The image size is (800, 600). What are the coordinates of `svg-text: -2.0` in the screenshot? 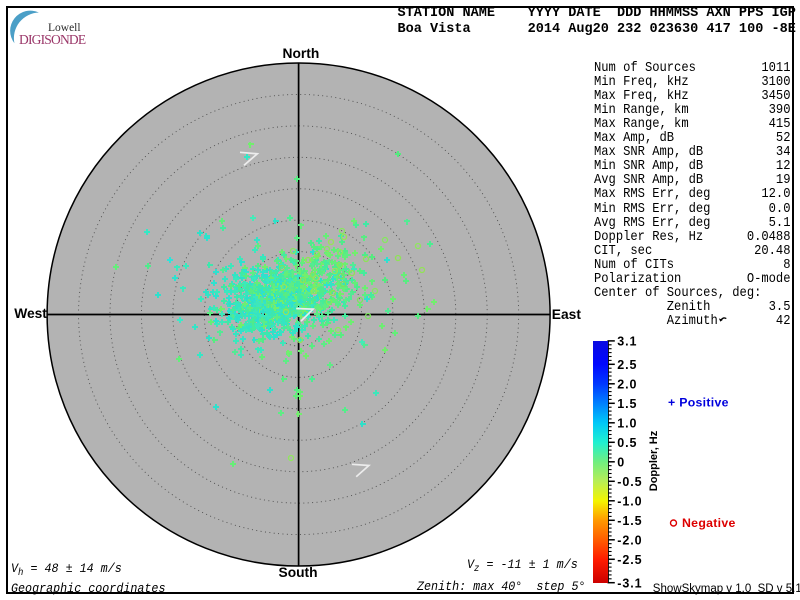 It's located at (629, 541).